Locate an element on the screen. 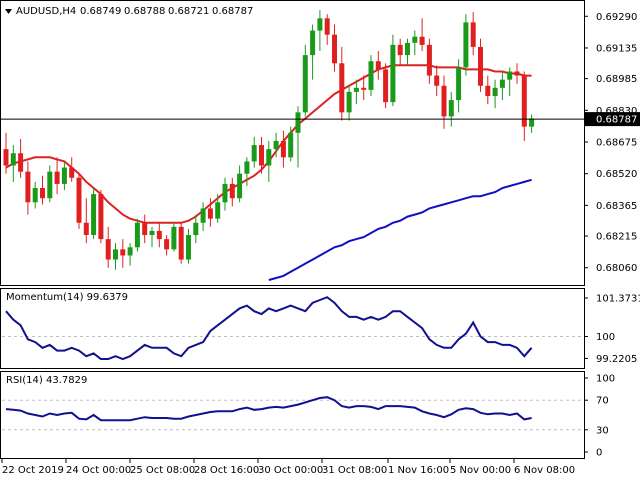  rsi-tick-label: 0 is located at coordinates (599, 453).